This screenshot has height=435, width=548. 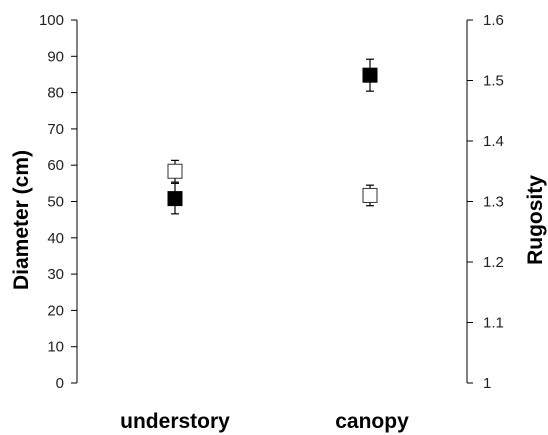 I want to click on left-axis-tick-label: 100, so click(x=51, y=20).